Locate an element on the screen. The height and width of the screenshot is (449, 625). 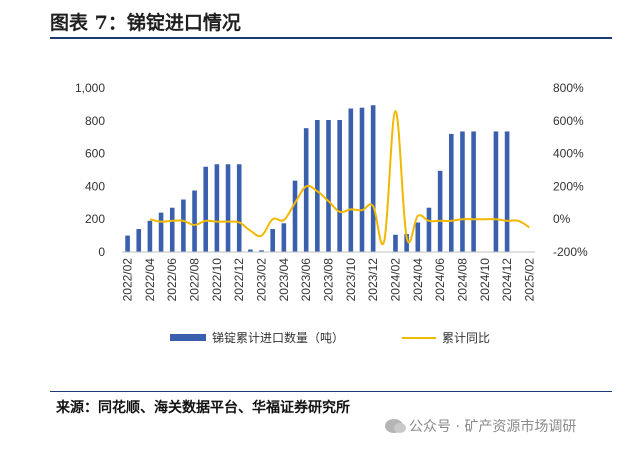
x-tick-label: 2024/10 is located at coordinates (485, 280).